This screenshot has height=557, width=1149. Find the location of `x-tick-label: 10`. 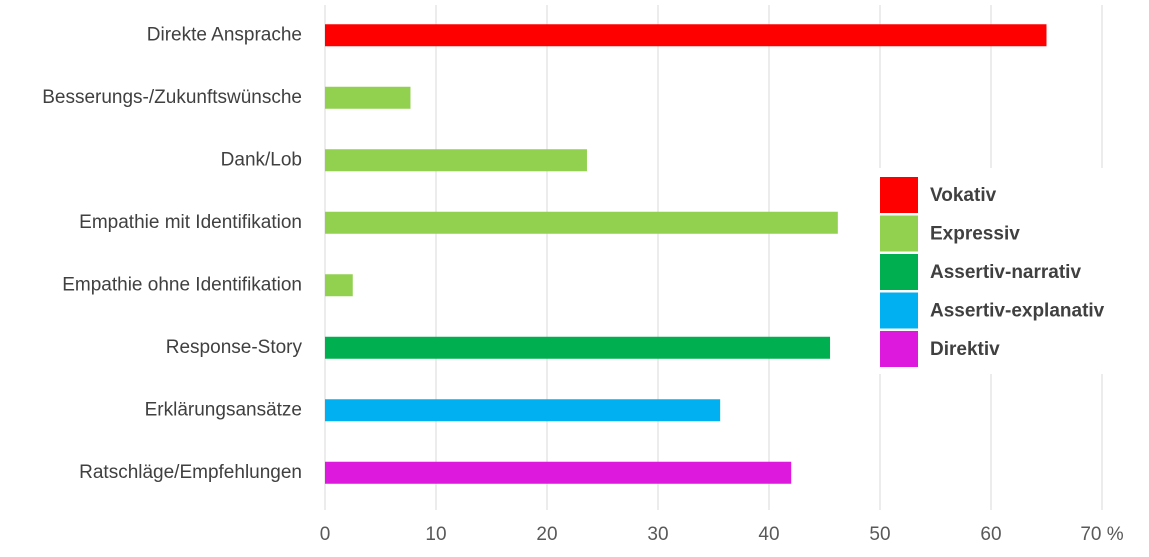

x-tick-label: 10 is located at coordinates (435, 534).